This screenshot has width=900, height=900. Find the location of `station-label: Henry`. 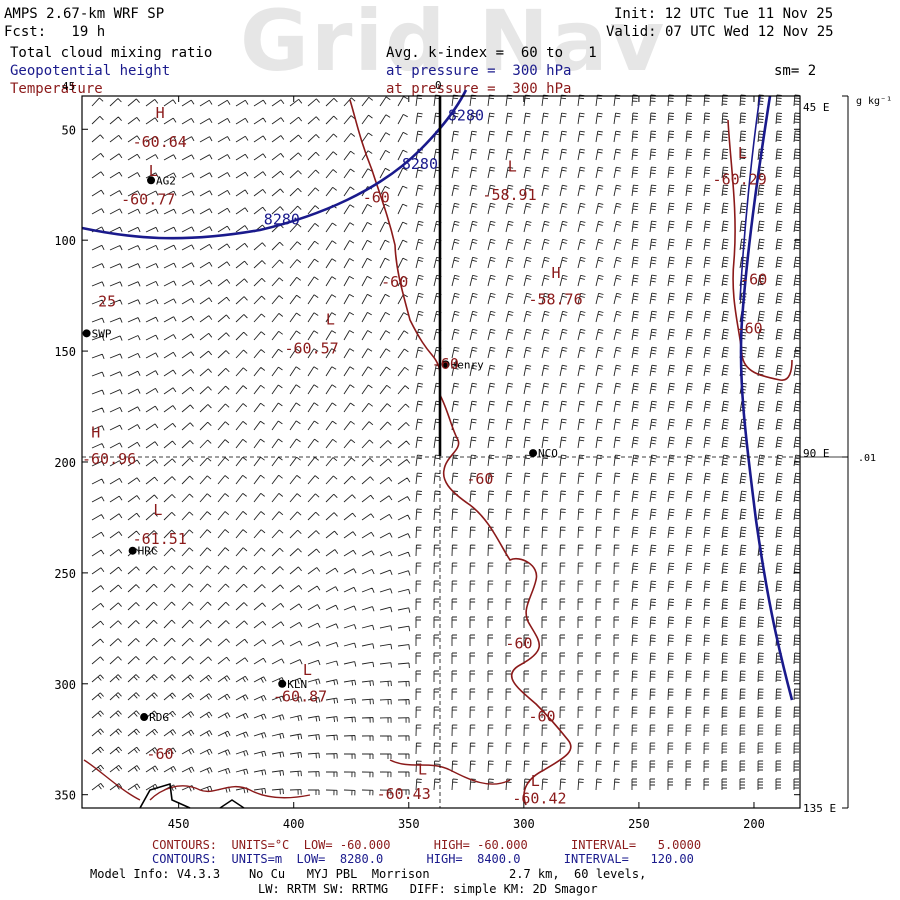

station-label: Henry is located at coordinates (467, 364).